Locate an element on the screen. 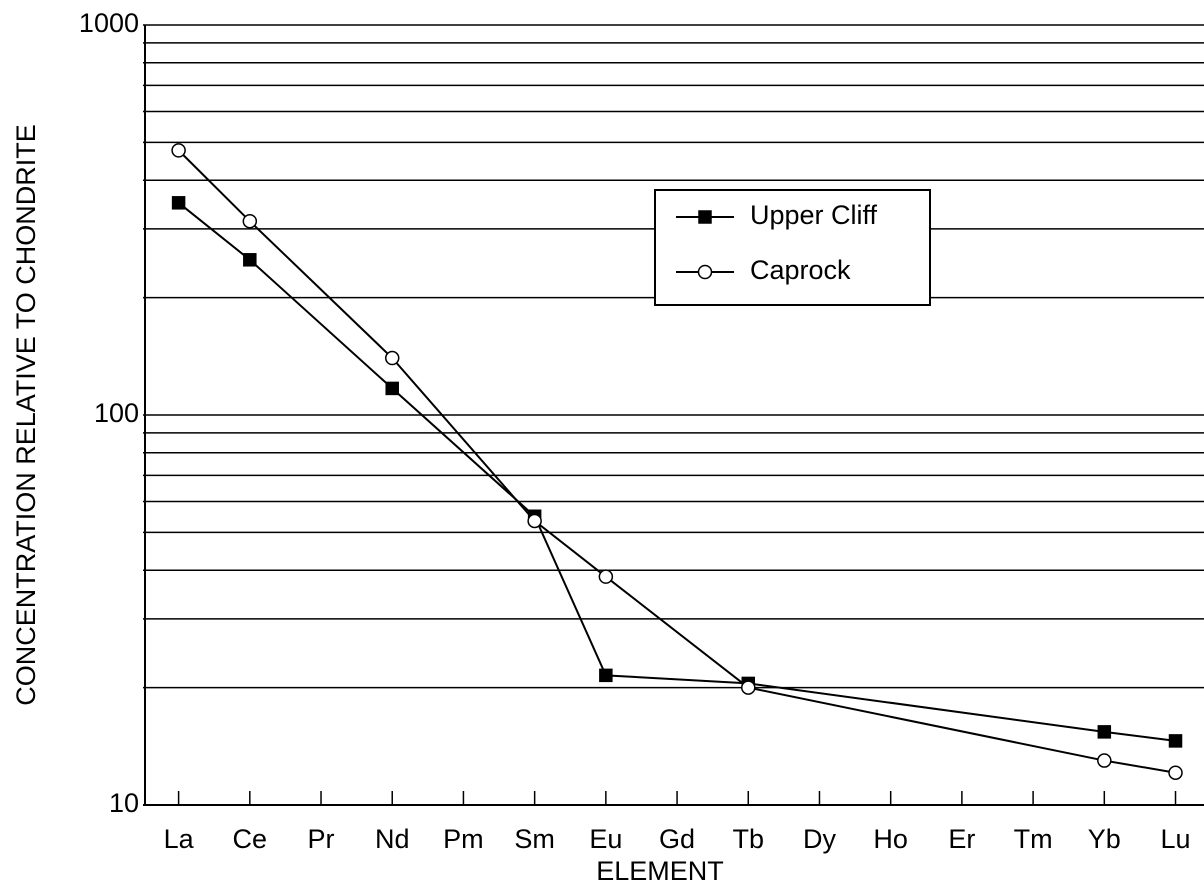 The height and width of the screenshot is (890, 1204). x-tick-label: Sm is located at coordinates (534, 839).